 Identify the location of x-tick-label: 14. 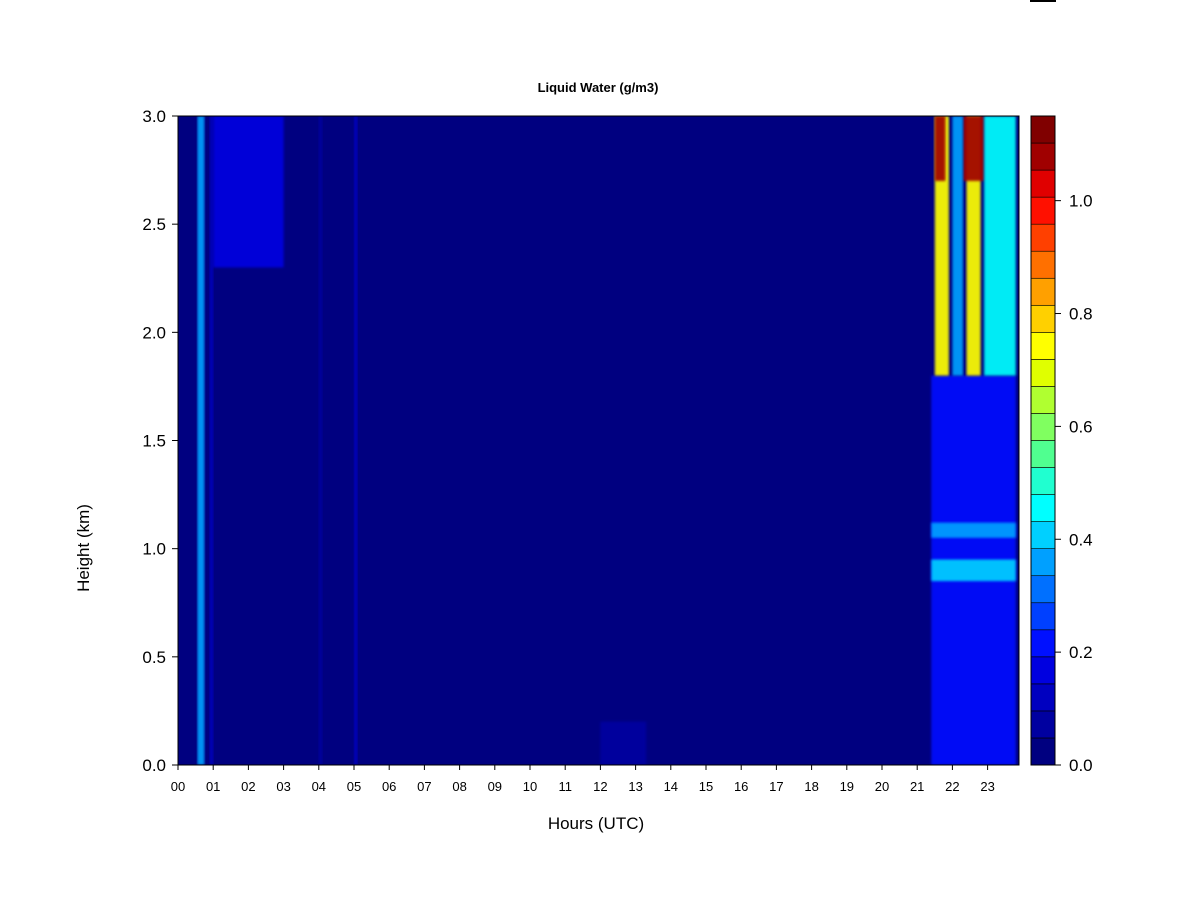
(671, 786).